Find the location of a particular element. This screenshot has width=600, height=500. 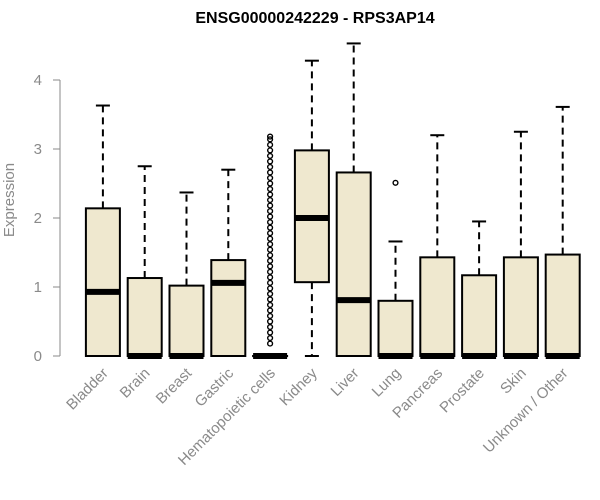

x-tick-label: Breast is located at coordinates (174, 385).